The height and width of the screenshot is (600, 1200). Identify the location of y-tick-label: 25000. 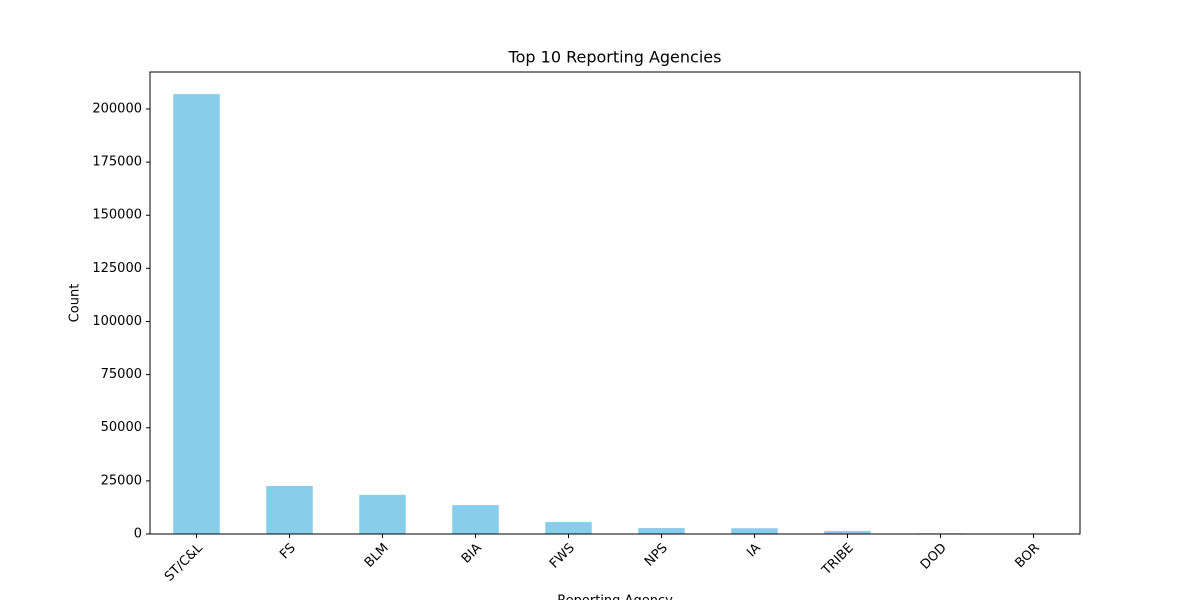
(121, 480).